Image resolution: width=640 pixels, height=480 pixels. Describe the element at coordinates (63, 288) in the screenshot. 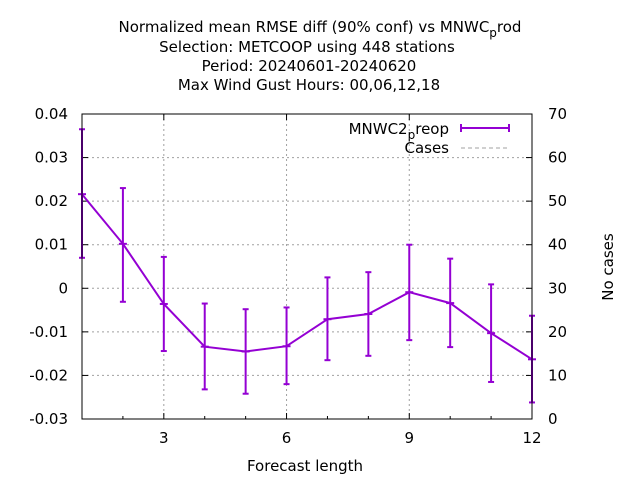

I see `y-tick-label: 0` at that location.